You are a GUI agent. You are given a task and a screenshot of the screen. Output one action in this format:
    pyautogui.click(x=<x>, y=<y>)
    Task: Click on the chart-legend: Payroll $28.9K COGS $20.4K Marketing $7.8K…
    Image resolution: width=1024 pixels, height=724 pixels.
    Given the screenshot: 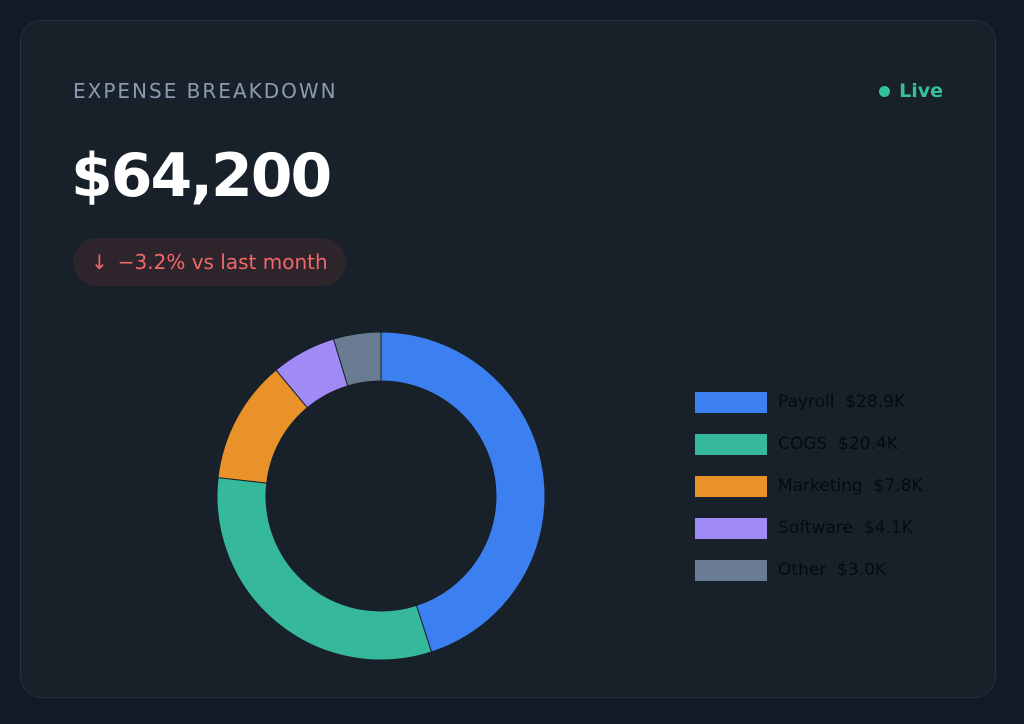 What is the action you would take?
    pyautogui.click(x=809, y=486)
    